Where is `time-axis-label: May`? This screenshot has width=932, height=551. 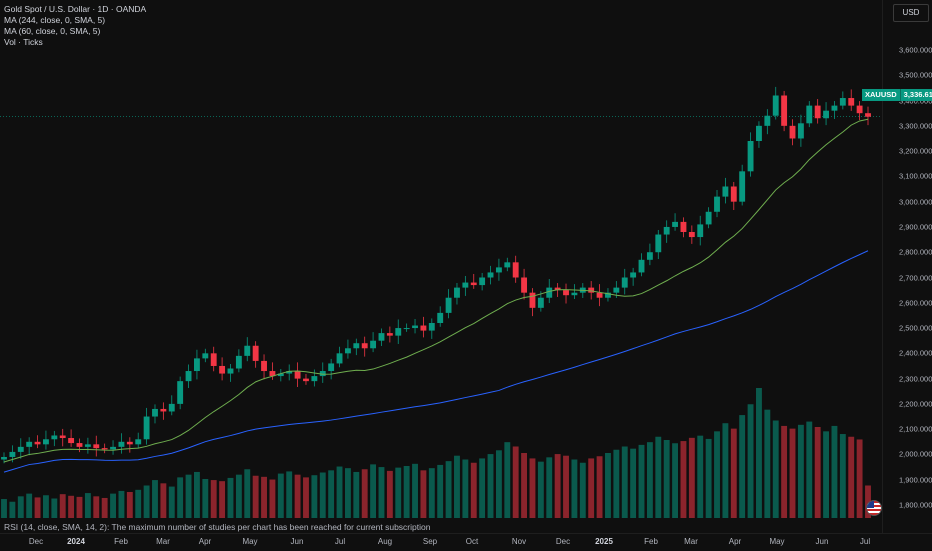 time-axis-label: May is located at coordinates (777, 541).